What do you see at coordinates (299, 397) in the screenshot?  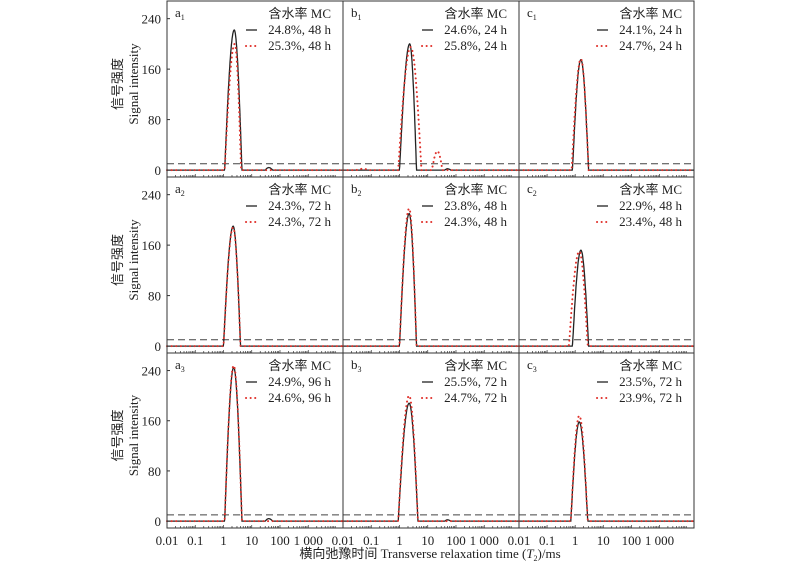 I see `legend-entry: 24.6%, 96 h` at bounding box center [299, 397].